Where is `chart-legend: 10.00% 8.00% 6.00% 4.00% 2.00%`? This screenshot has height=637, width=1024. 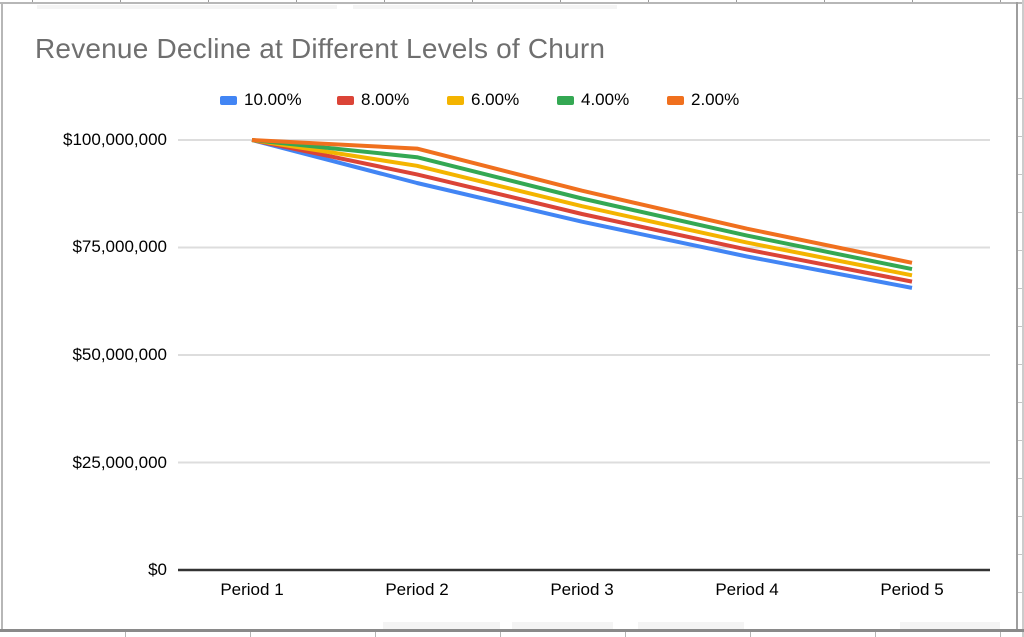
chart-legend: 10.00% 8.00% 6.00% 4.00% 2.00% is located at coordinates (512, 100).